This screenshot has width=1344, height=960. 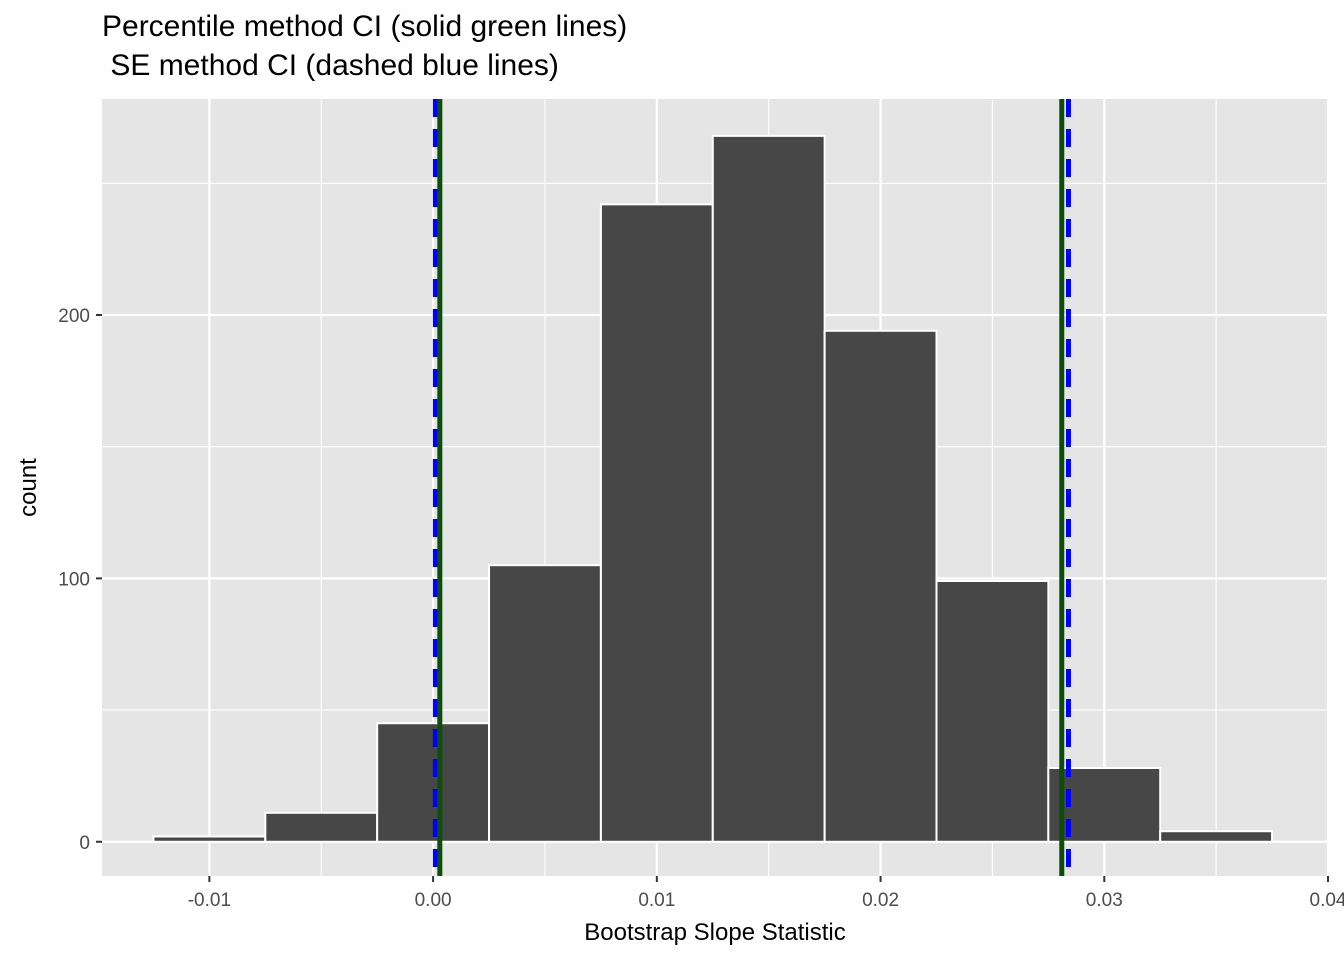 I want to click on y-axis-title: count, so click(x=28, y=487).